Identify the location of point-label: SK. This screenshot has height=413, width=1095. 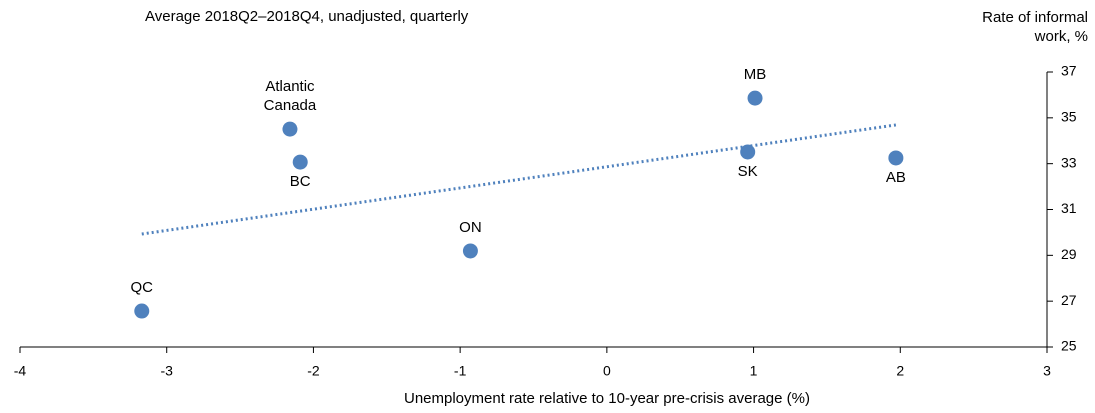
(747, 171).